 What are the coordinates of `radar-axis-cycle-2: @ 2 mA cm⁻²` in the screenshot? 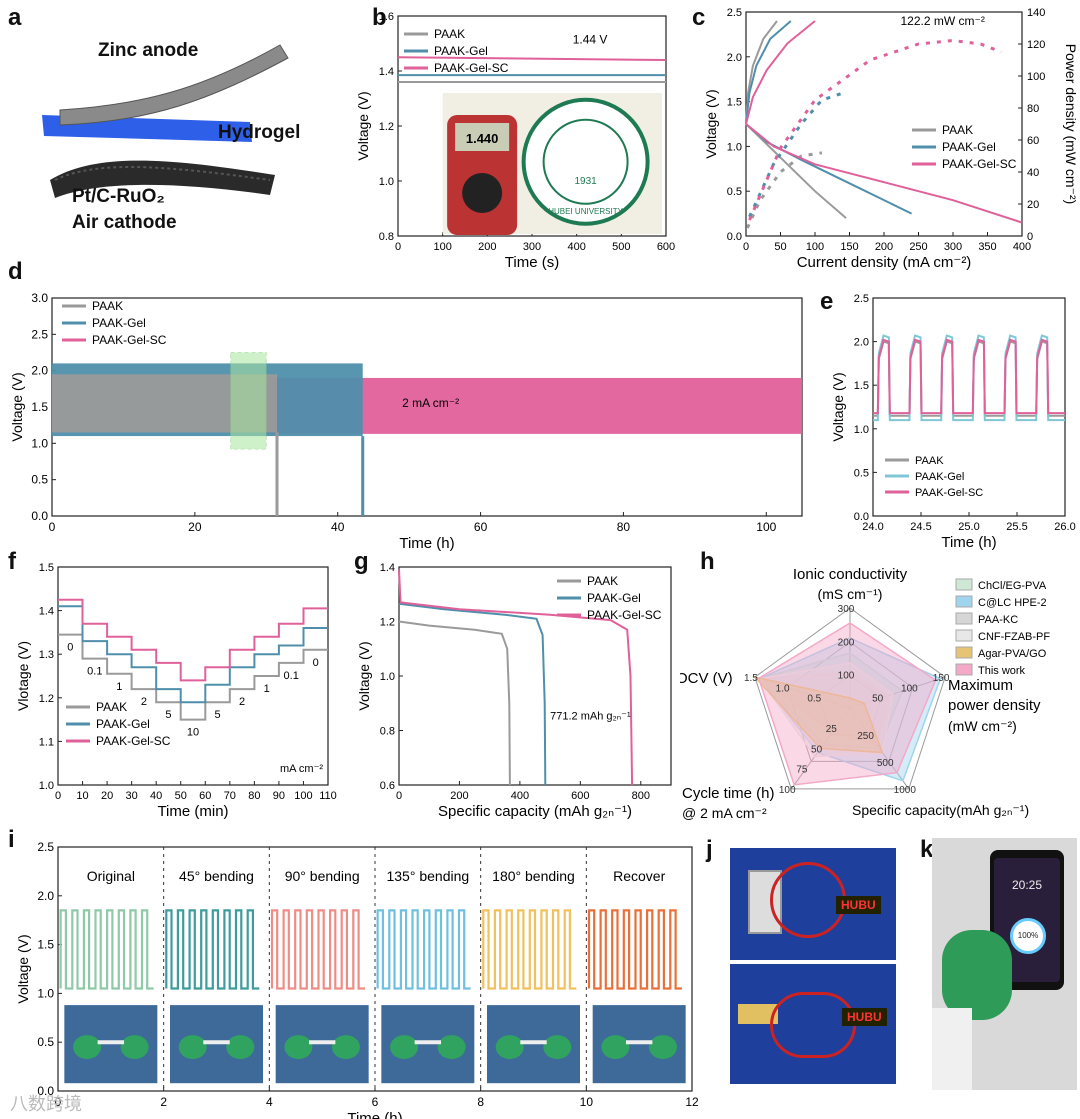 It's located at (724, 813).